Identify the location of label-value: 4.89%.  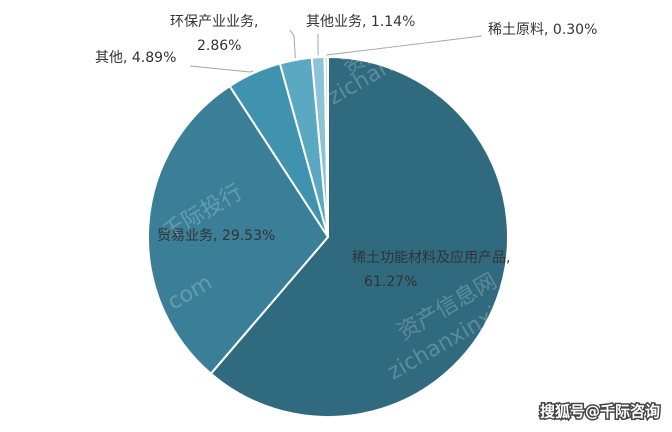
(154, 58).